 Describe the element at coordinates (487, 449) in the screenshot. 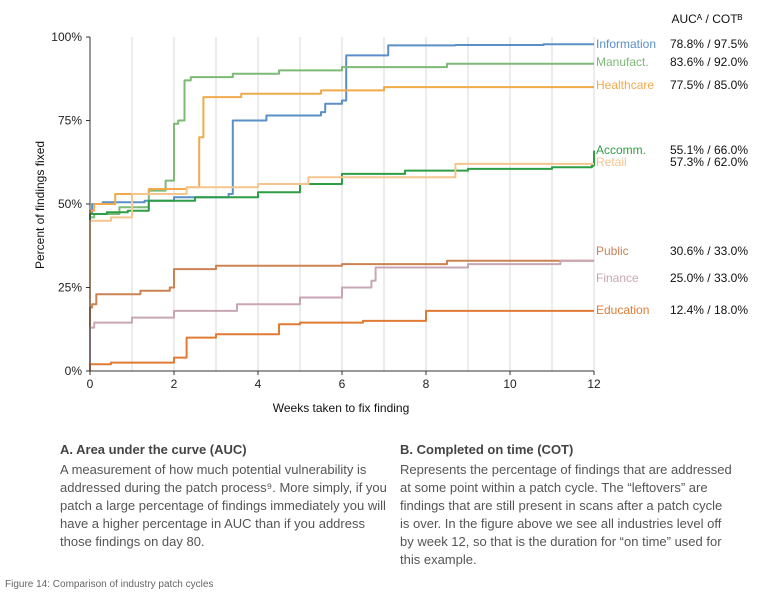

I see `note-cot-title: B. Completed on time (COT)` at that location.